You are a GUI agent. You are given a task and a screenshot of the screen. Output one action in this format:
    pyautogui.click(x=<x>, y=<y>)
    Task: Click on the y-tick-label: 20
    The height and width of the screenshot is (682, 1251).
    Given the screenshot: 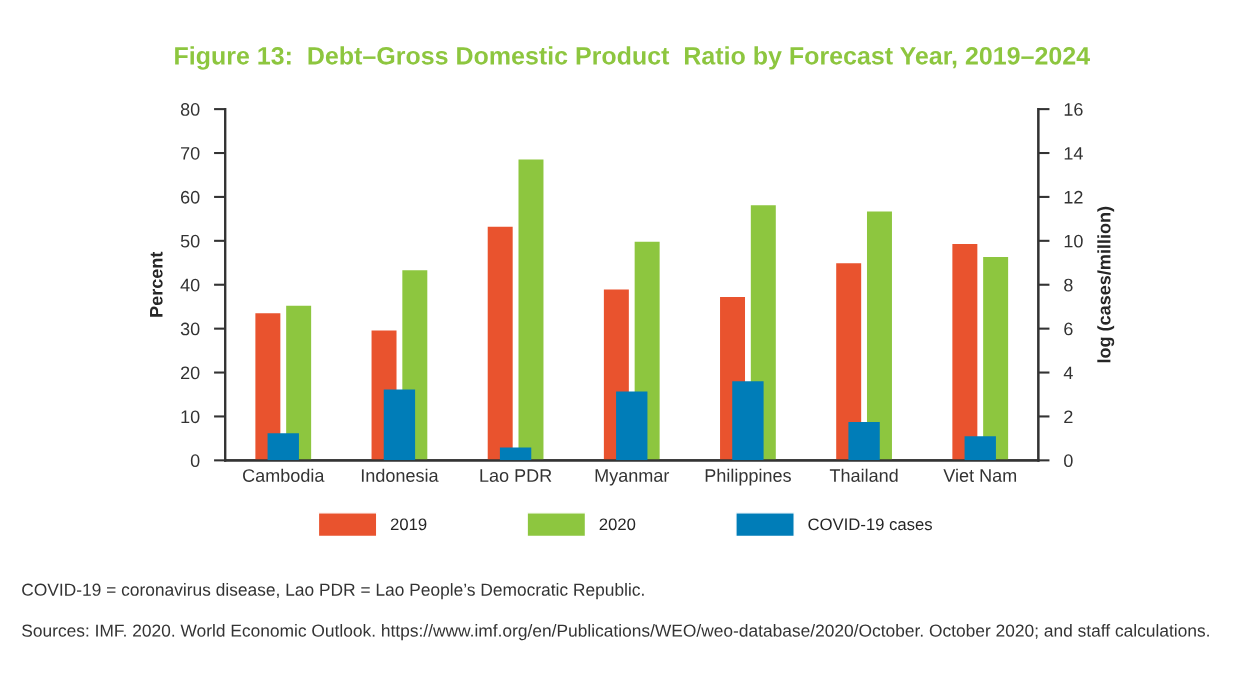 What is the action you would take?
    pyautogui.click(x=190, y=373)
    